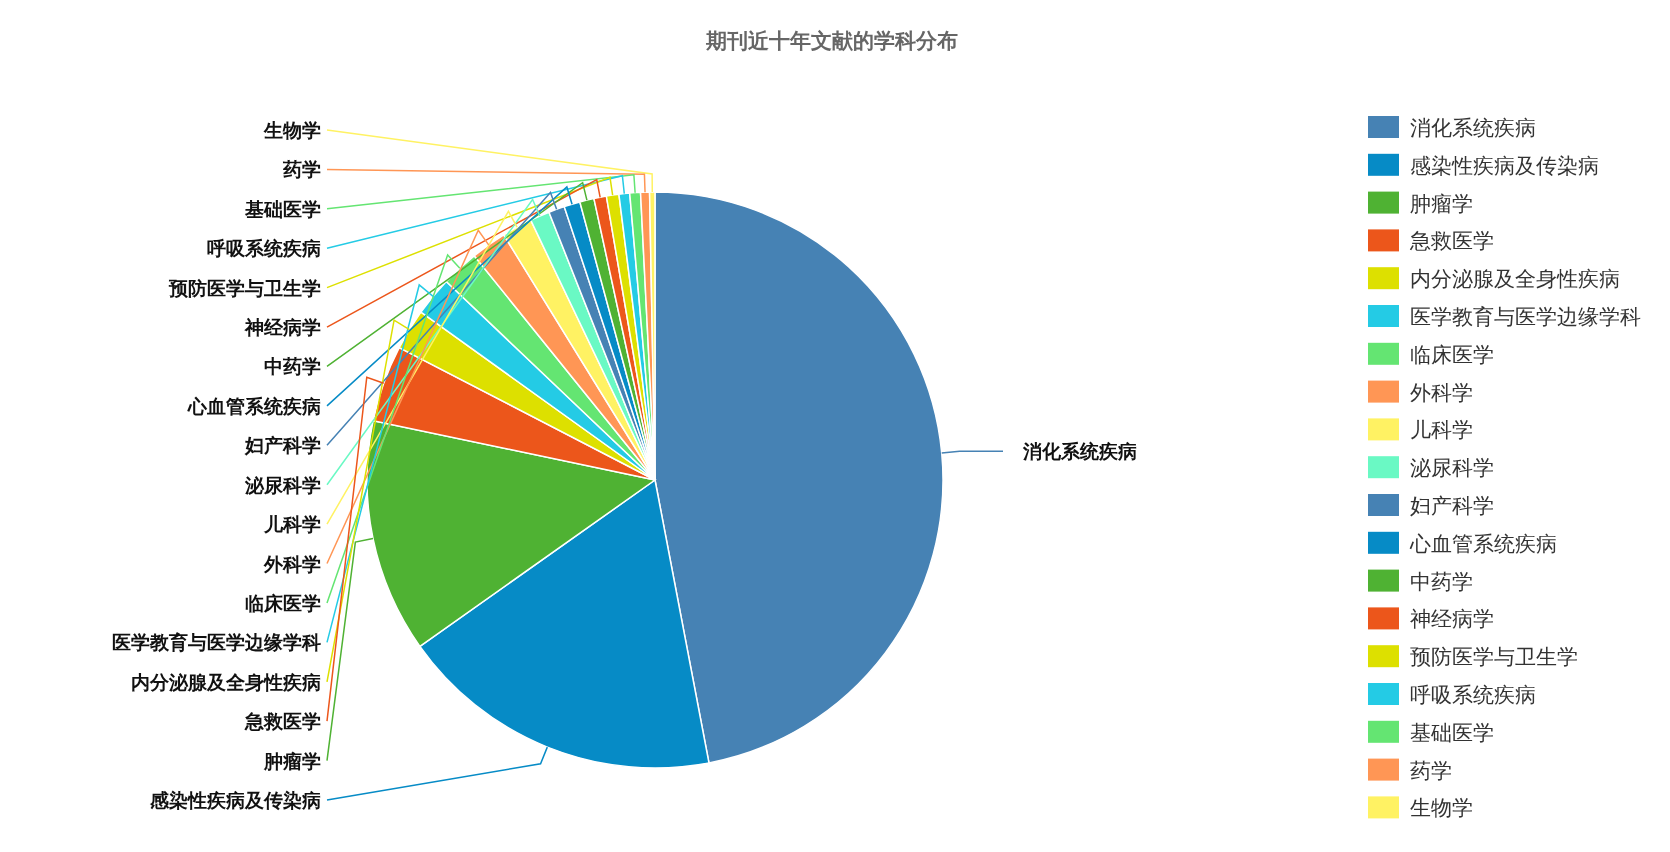 The width and height of the screenshot is (1670, 852). I want to click on legend-label: 妇产科学, so click(1452, 506).